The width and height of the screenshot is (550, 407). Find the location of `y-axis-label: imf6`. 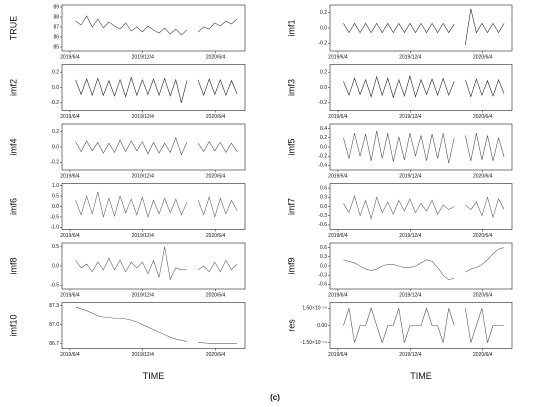

y-axis-label: imf6 is located at coordinates (13, 206).